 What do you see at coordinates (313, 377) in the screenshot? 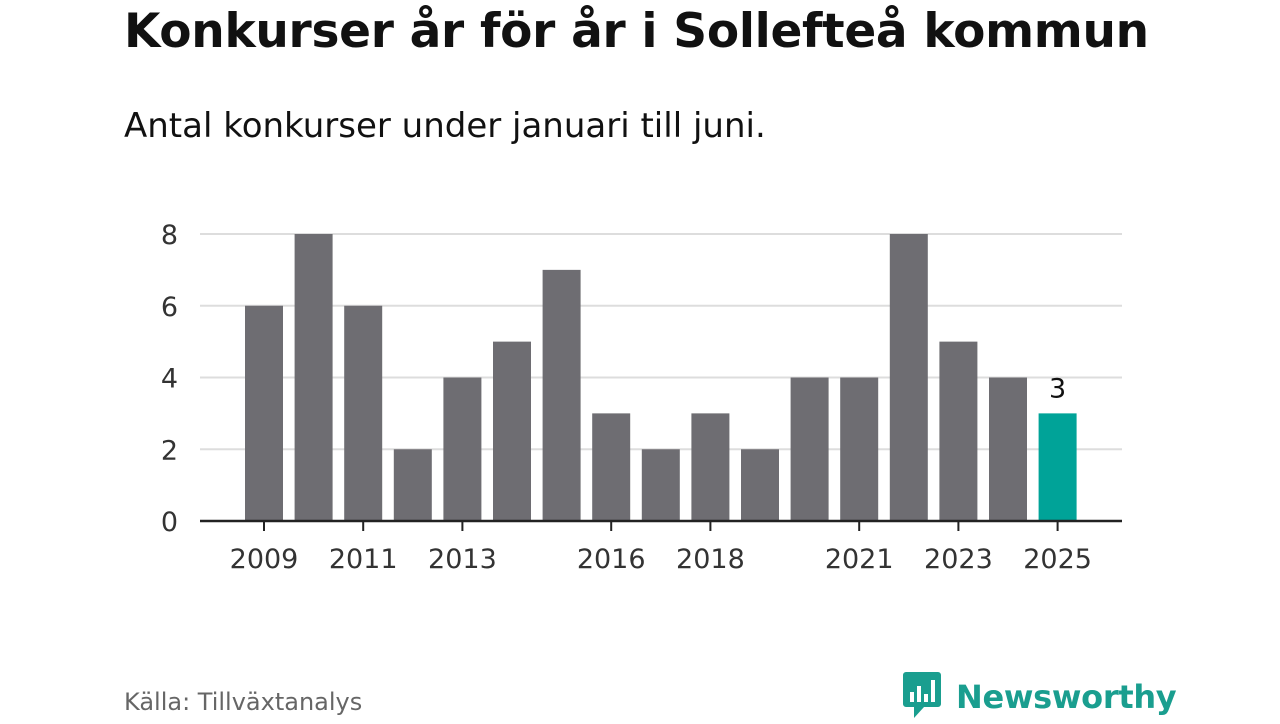
I see `bar-2010` at bounding box center [313, 377].